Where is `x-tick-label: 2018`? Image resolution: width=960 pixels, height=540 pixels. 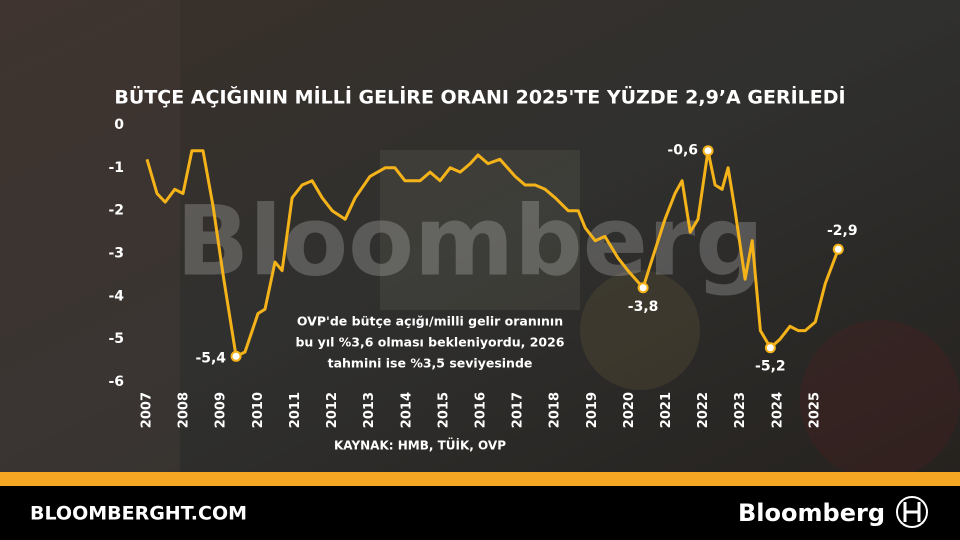 x-tick-label: 2018 is located at coordinates (555, 410).